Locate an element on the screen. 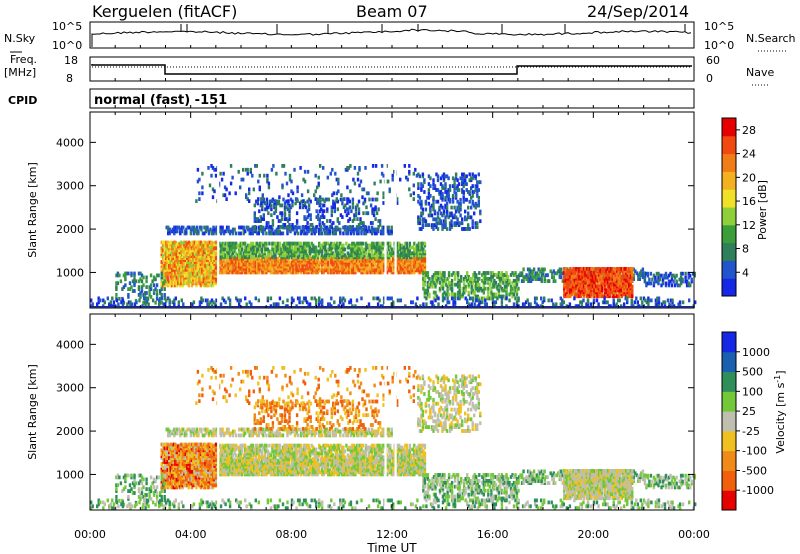 This screenshot has height=554, width=800. power-colorbar-frame is located at coordinates (729, 207).